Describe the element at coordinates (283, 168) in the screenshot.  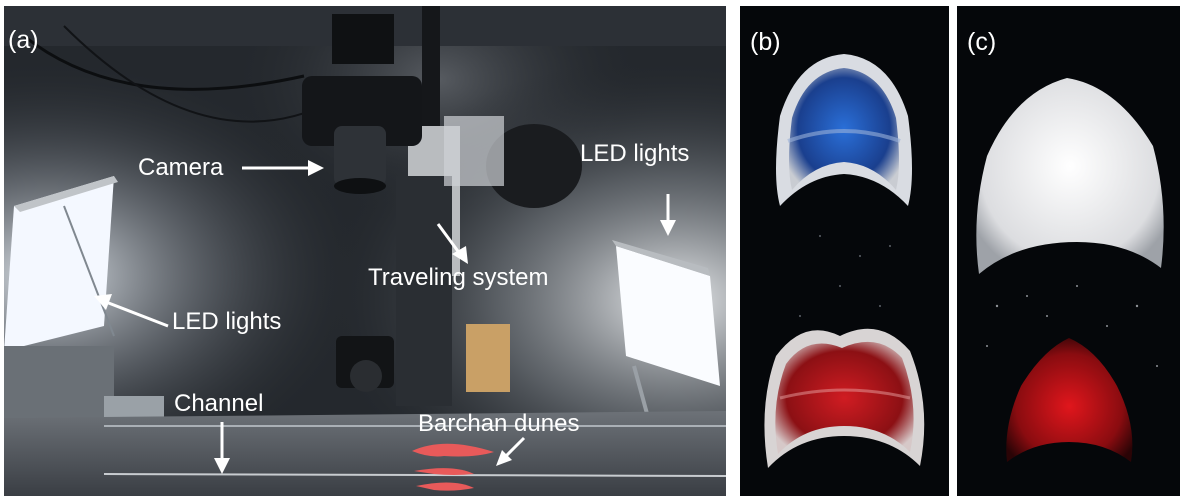
I see `camera-arrow` at that location.